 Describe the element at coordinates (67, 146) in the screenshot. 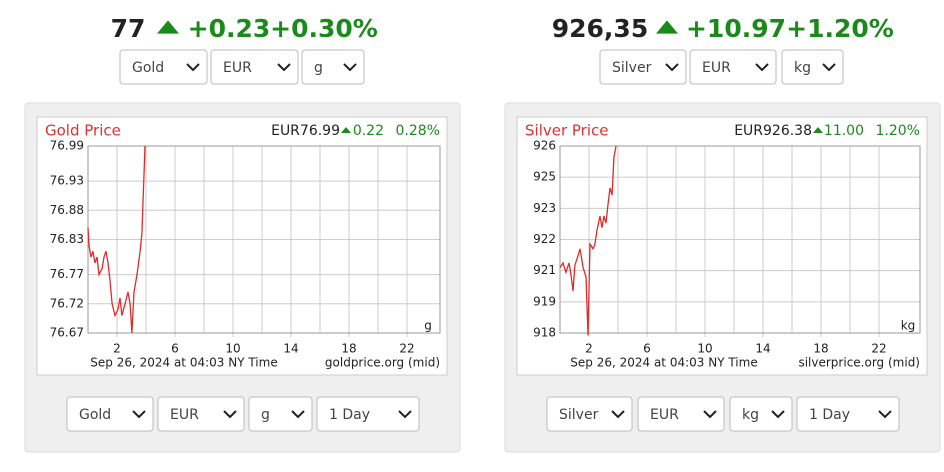

I see `y-tick-label: 76.99` at that location.